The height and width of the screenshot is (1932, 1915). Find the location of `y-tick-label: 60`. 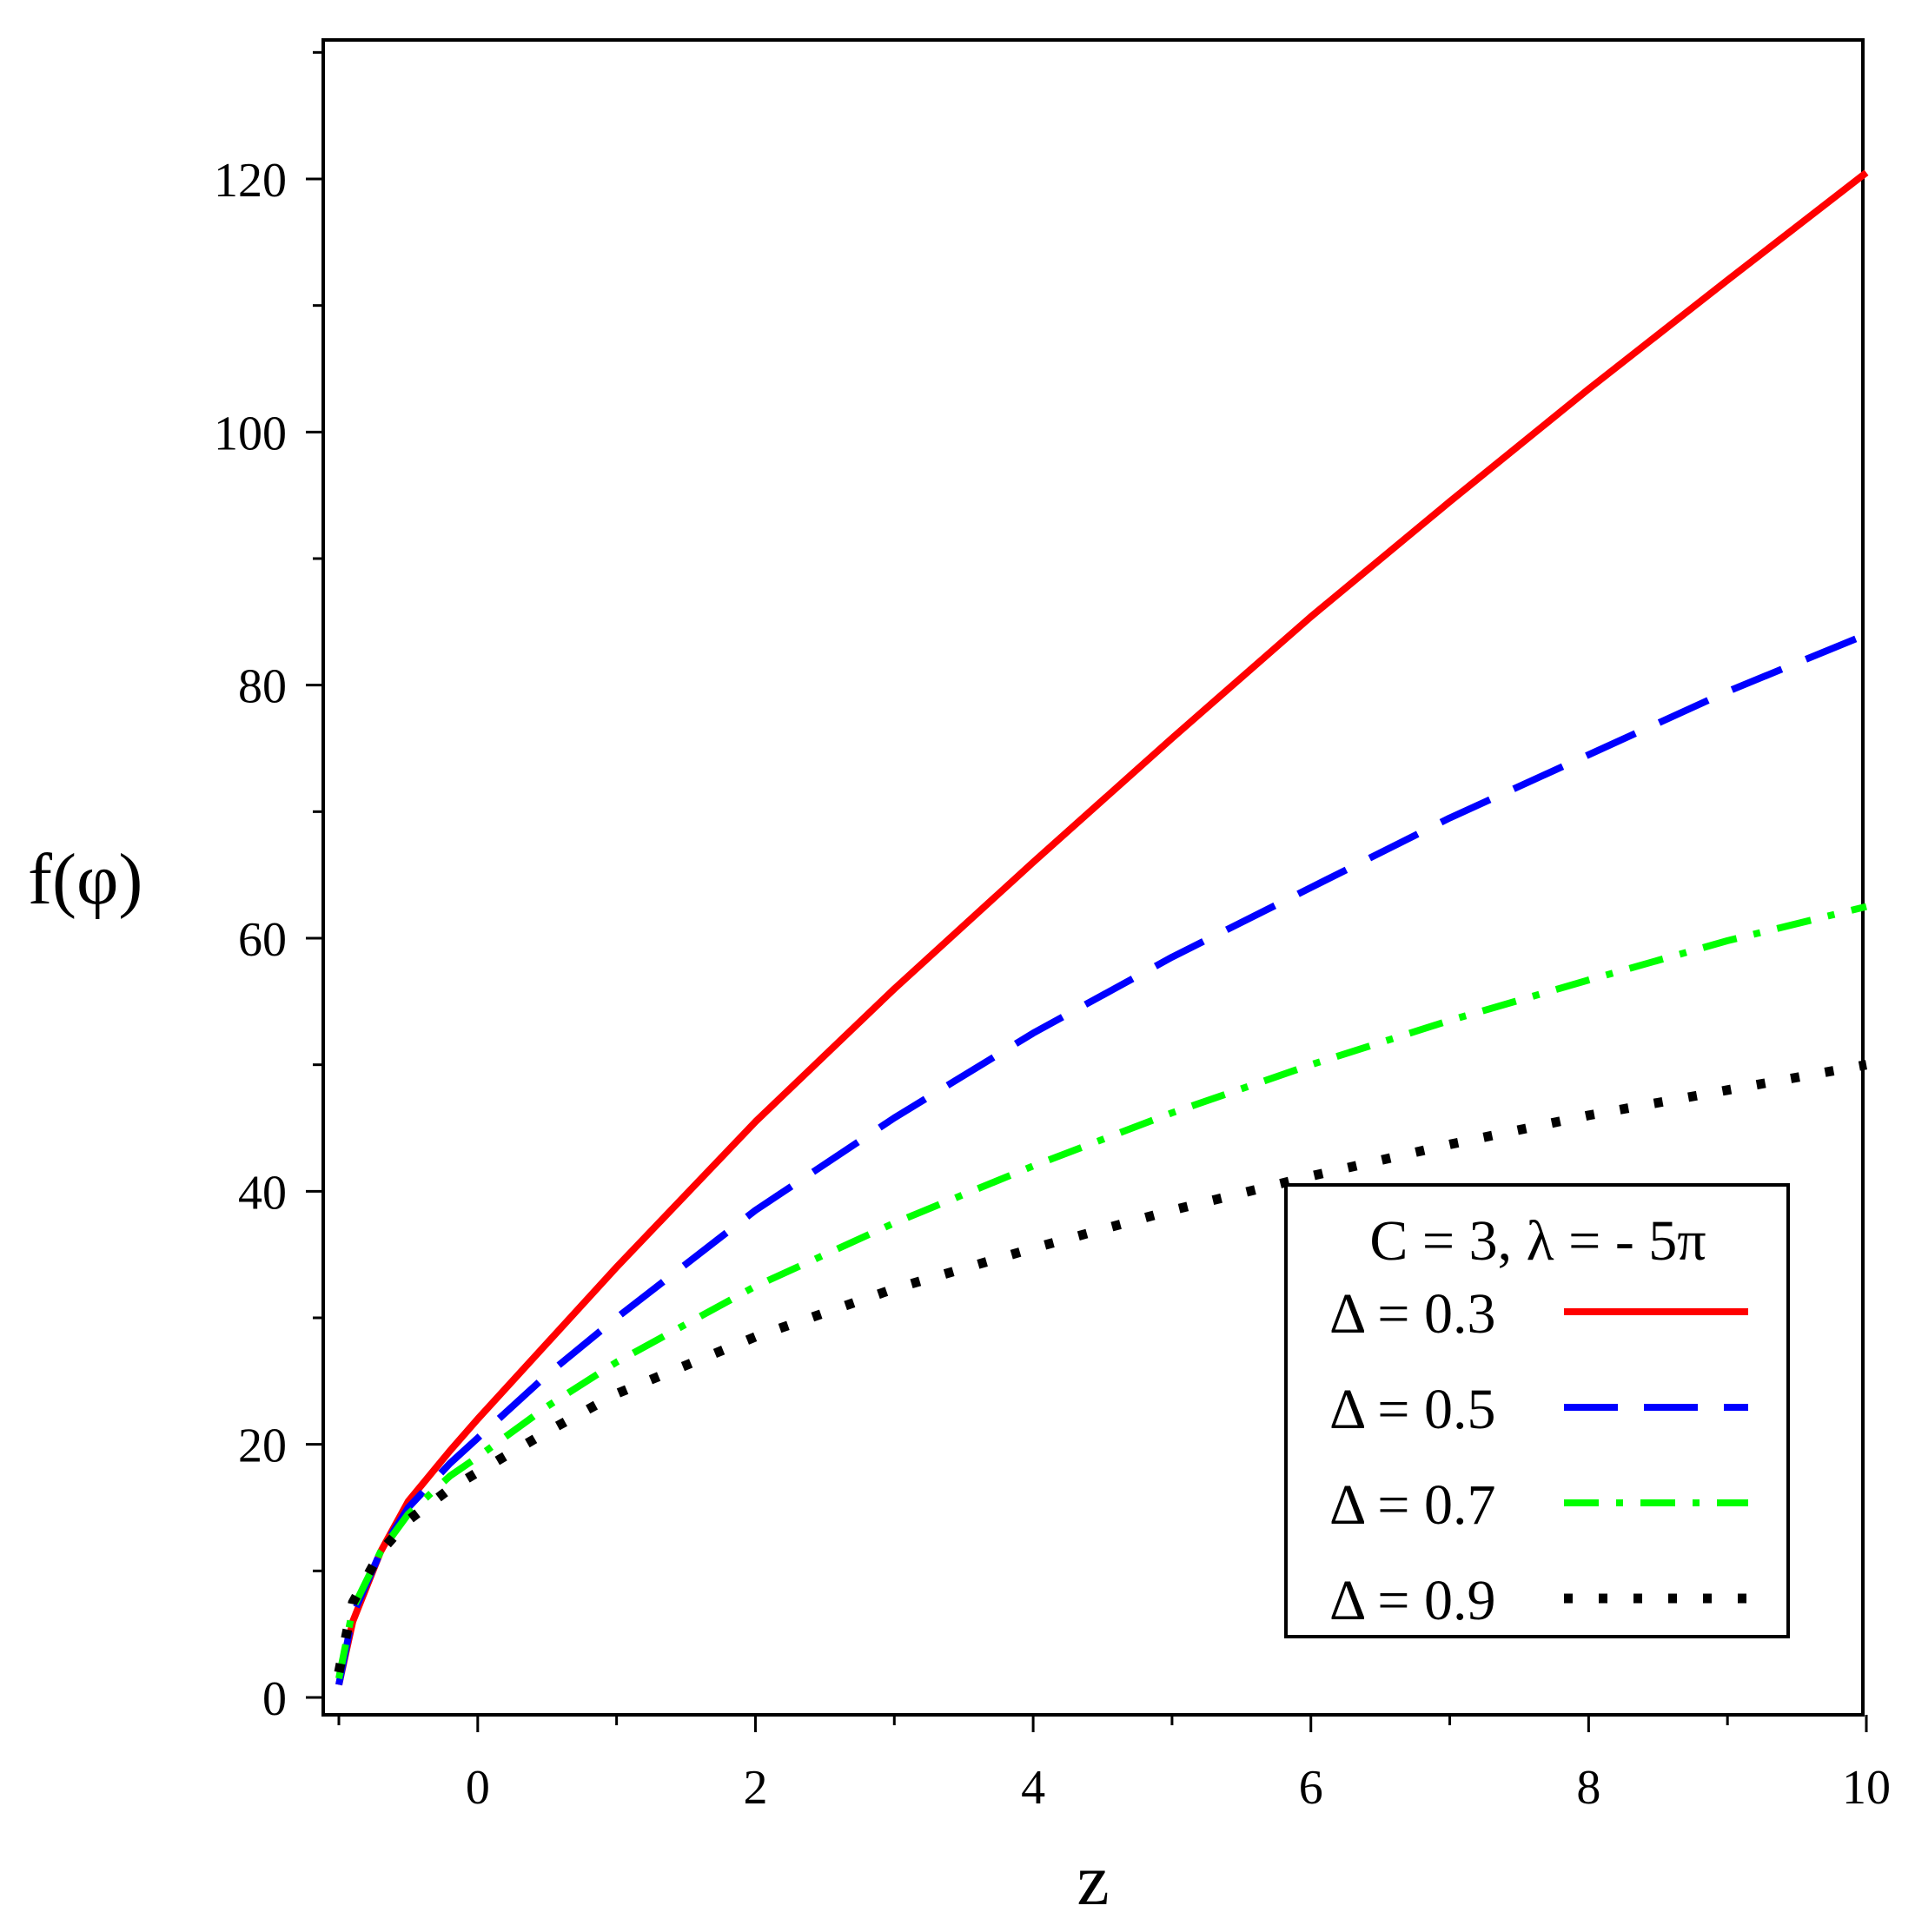

y-tick-label: 60 is located at coordinates (262, 940).